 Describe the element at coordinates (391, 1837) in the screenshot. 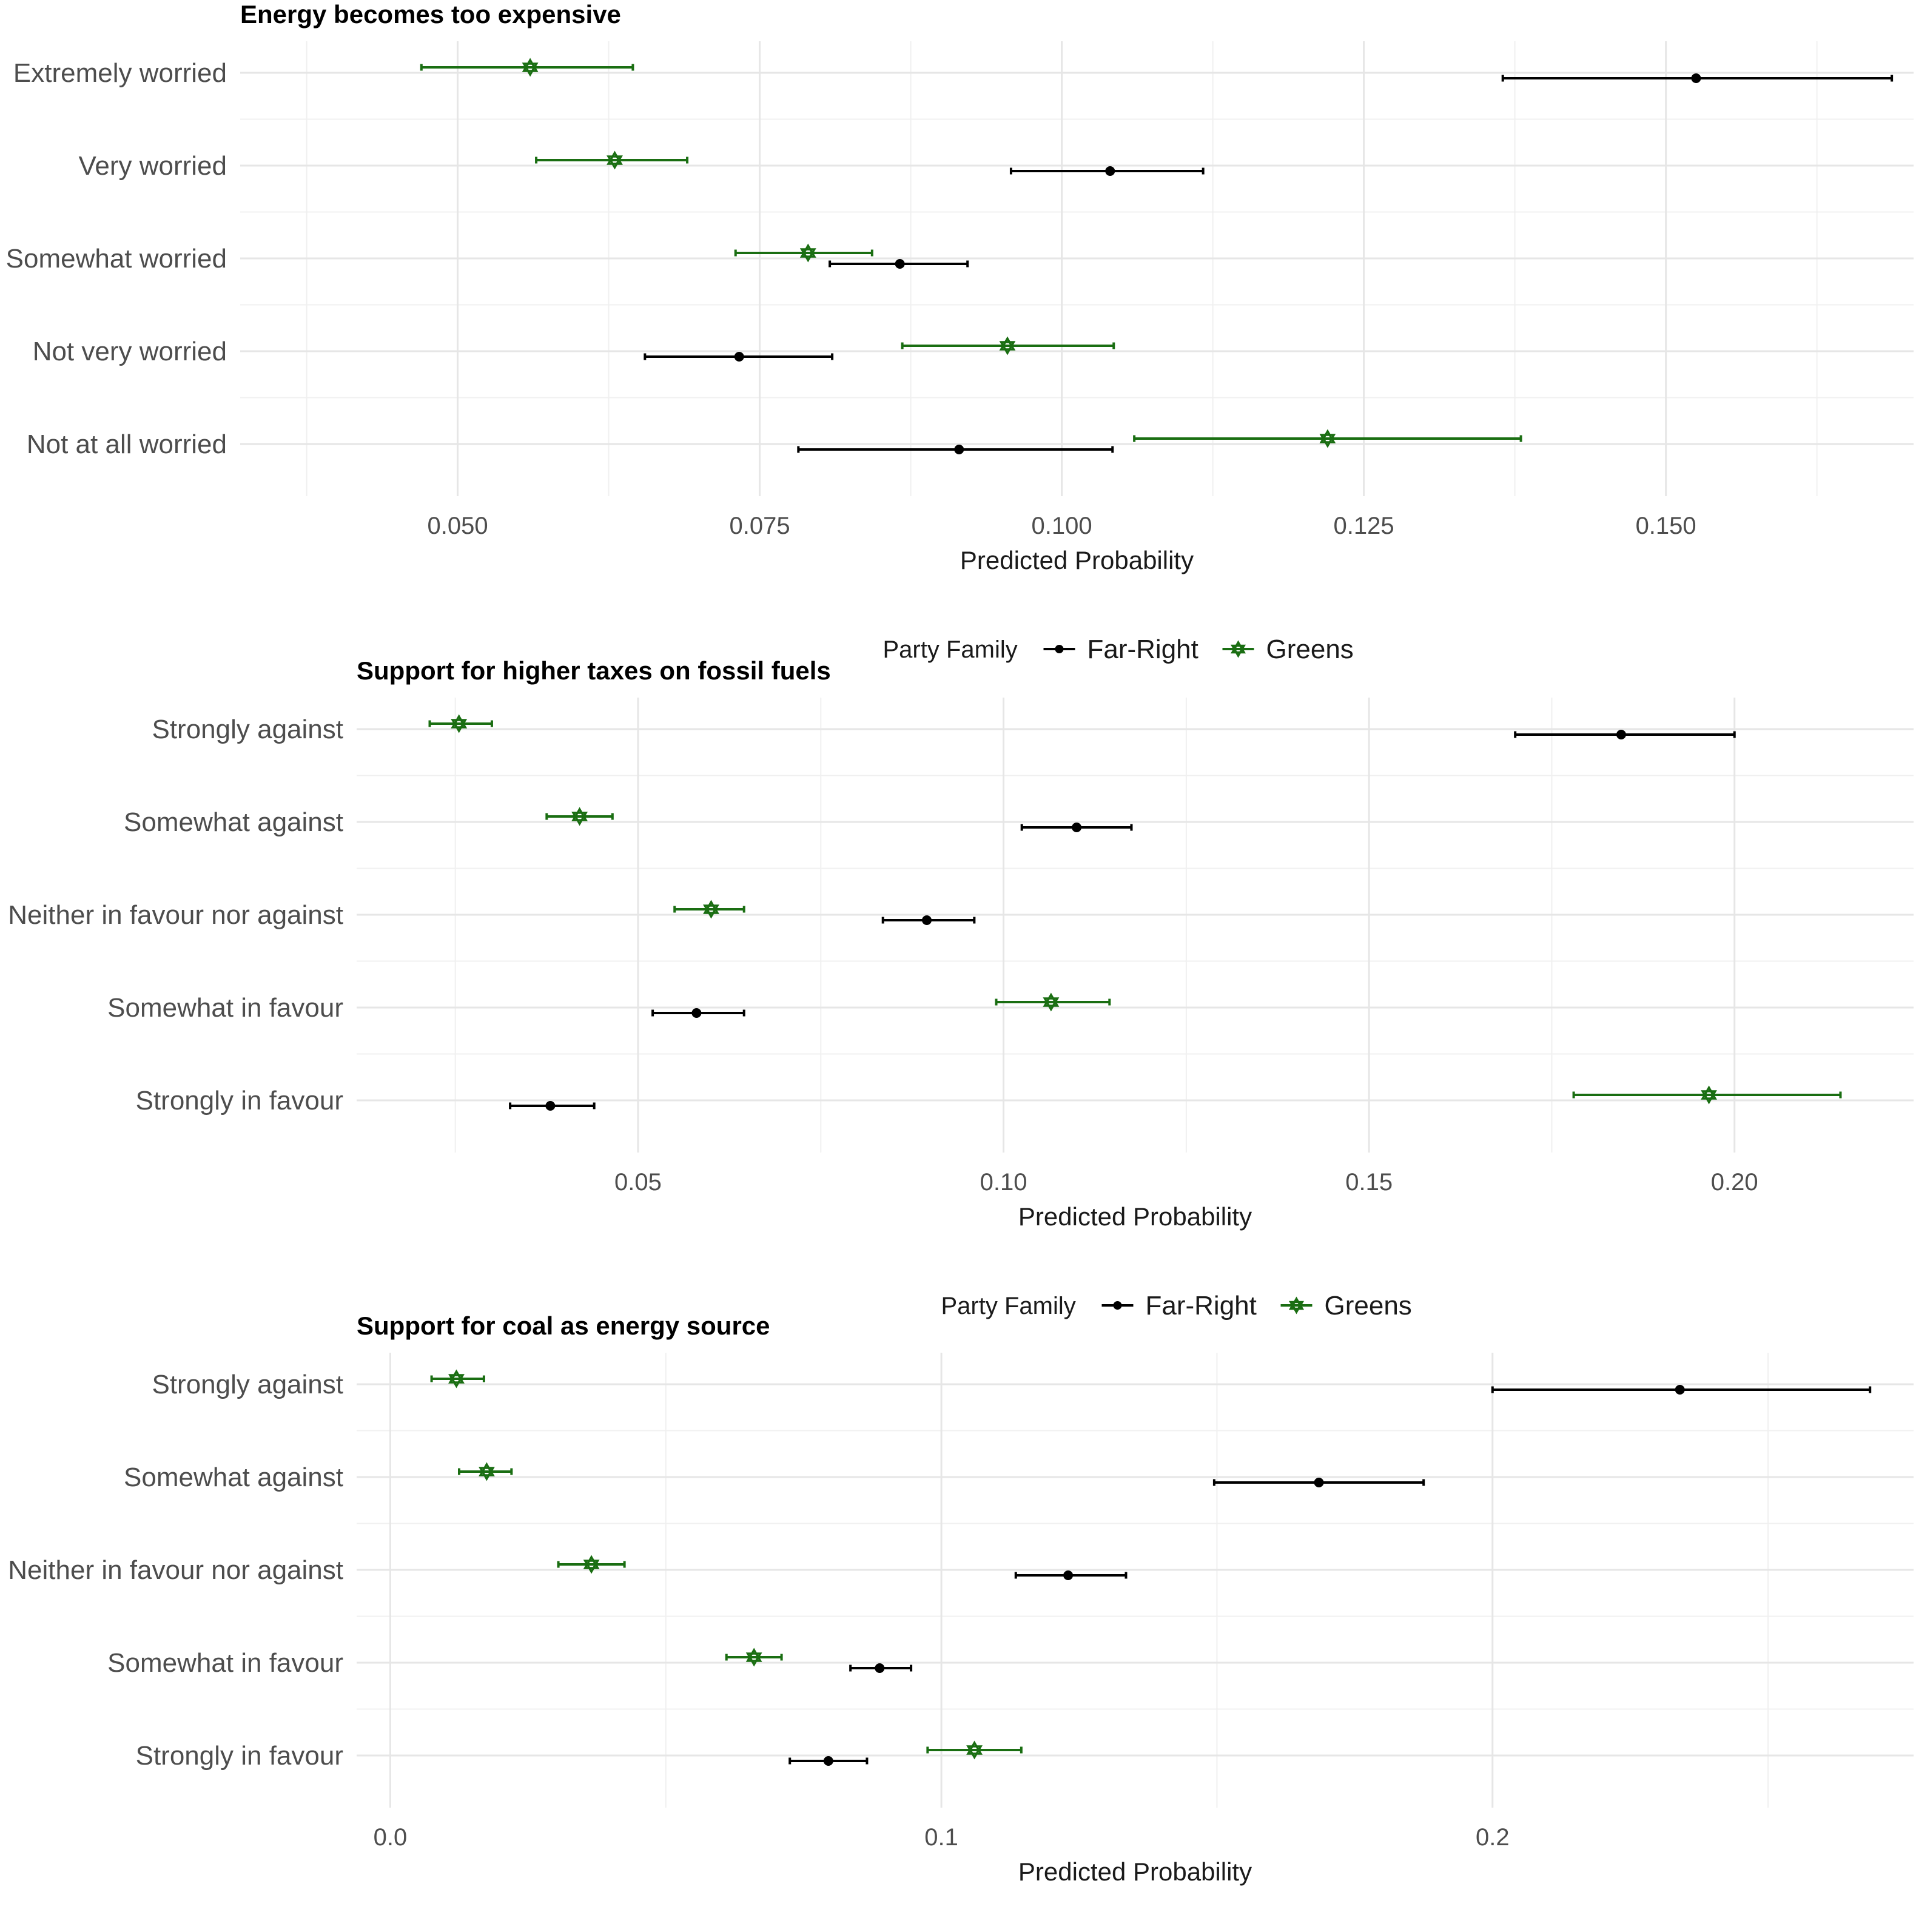

I see `x-tick-label: 0.0` at that location.